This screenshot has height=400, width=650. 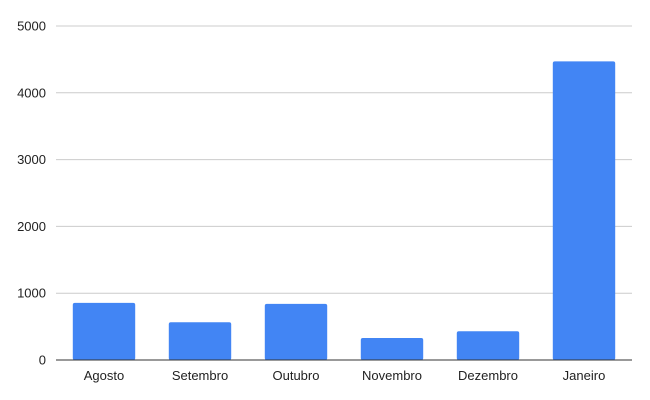 I want to click on y-tick-label: 1000, so click(x=31, y=293).